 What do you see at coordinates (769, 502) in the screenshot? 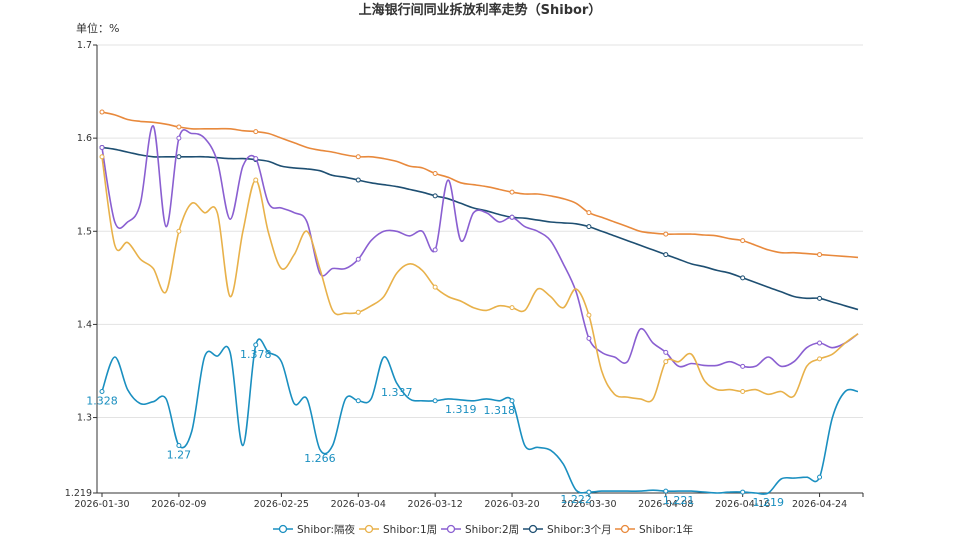
I see `data-label: 1.219` at bounding box center [769, 502].